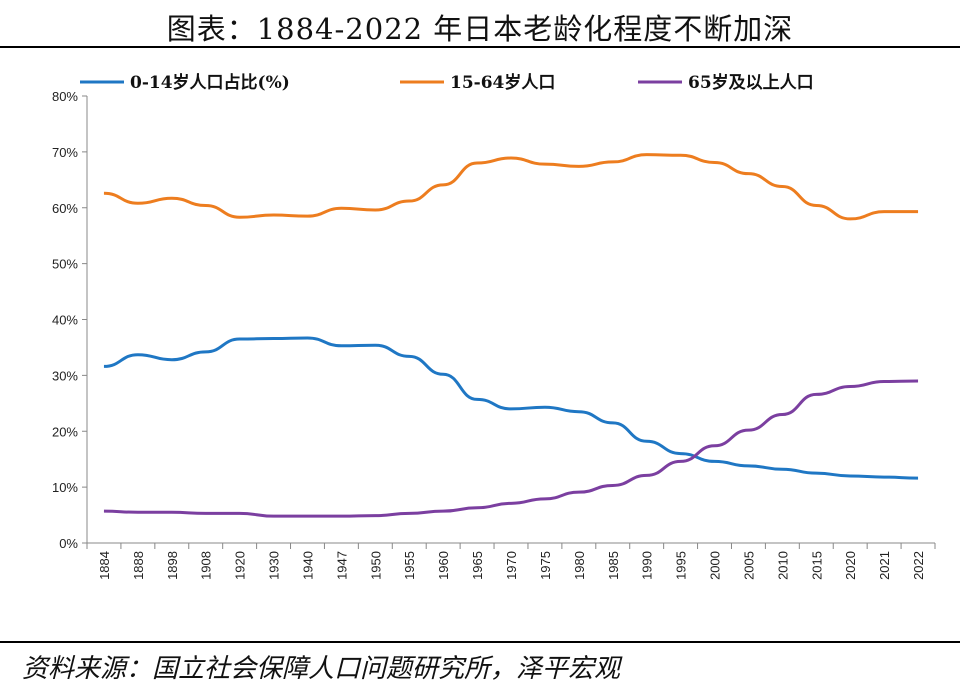  I want to click on x-tick-label: 1980, so click(579, 565).